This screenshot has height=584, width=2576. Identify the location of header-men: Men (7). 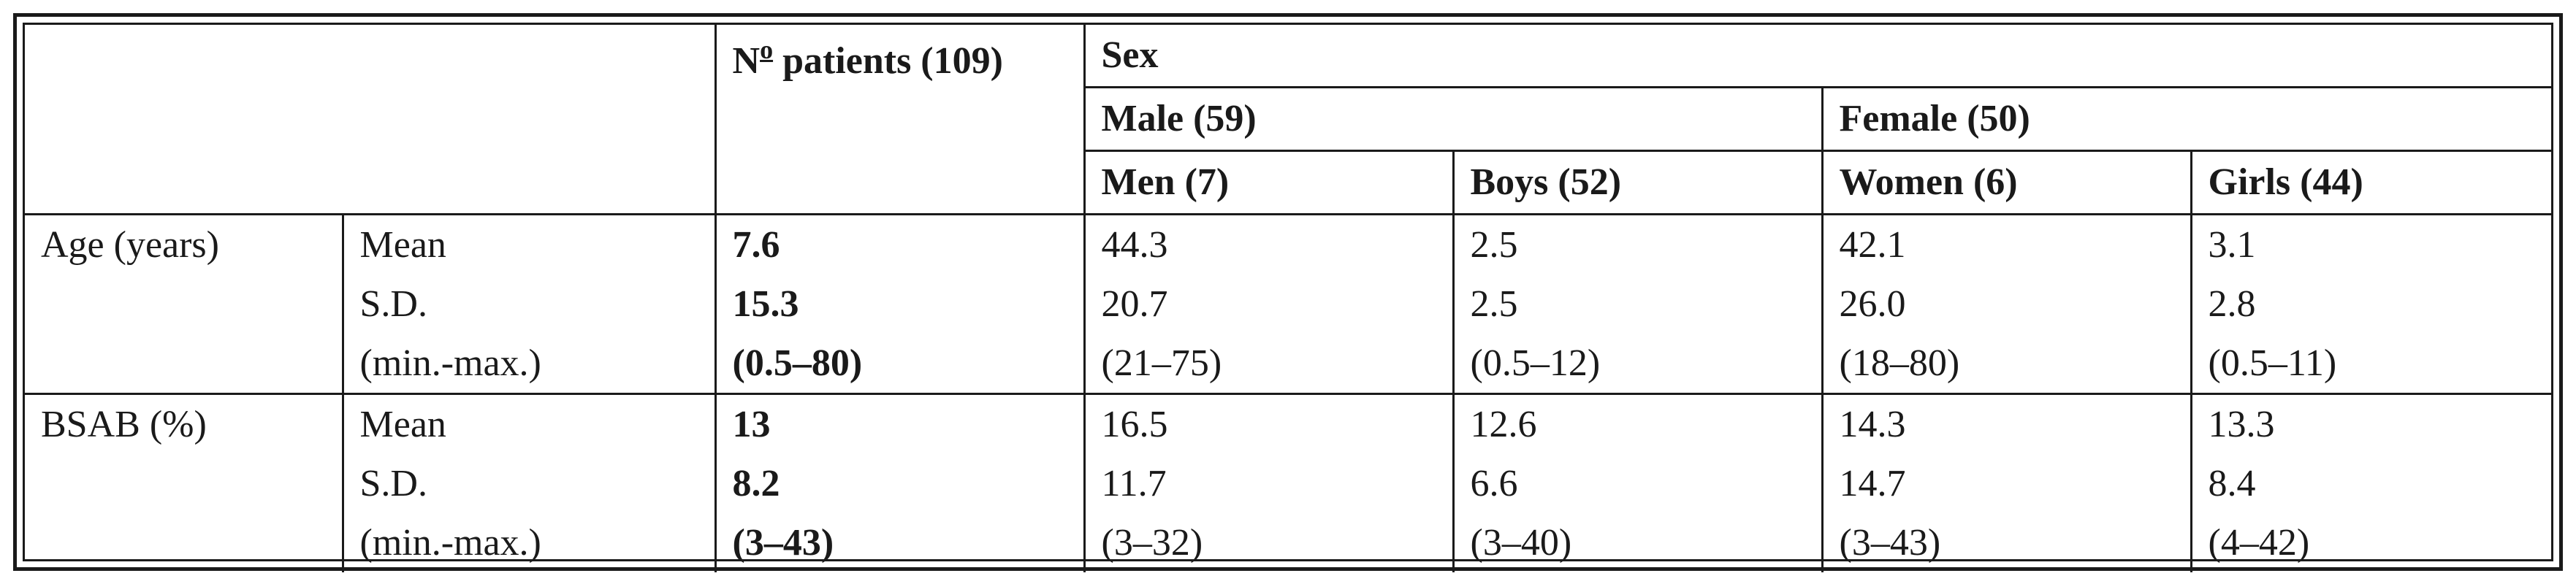
(1268, 182).